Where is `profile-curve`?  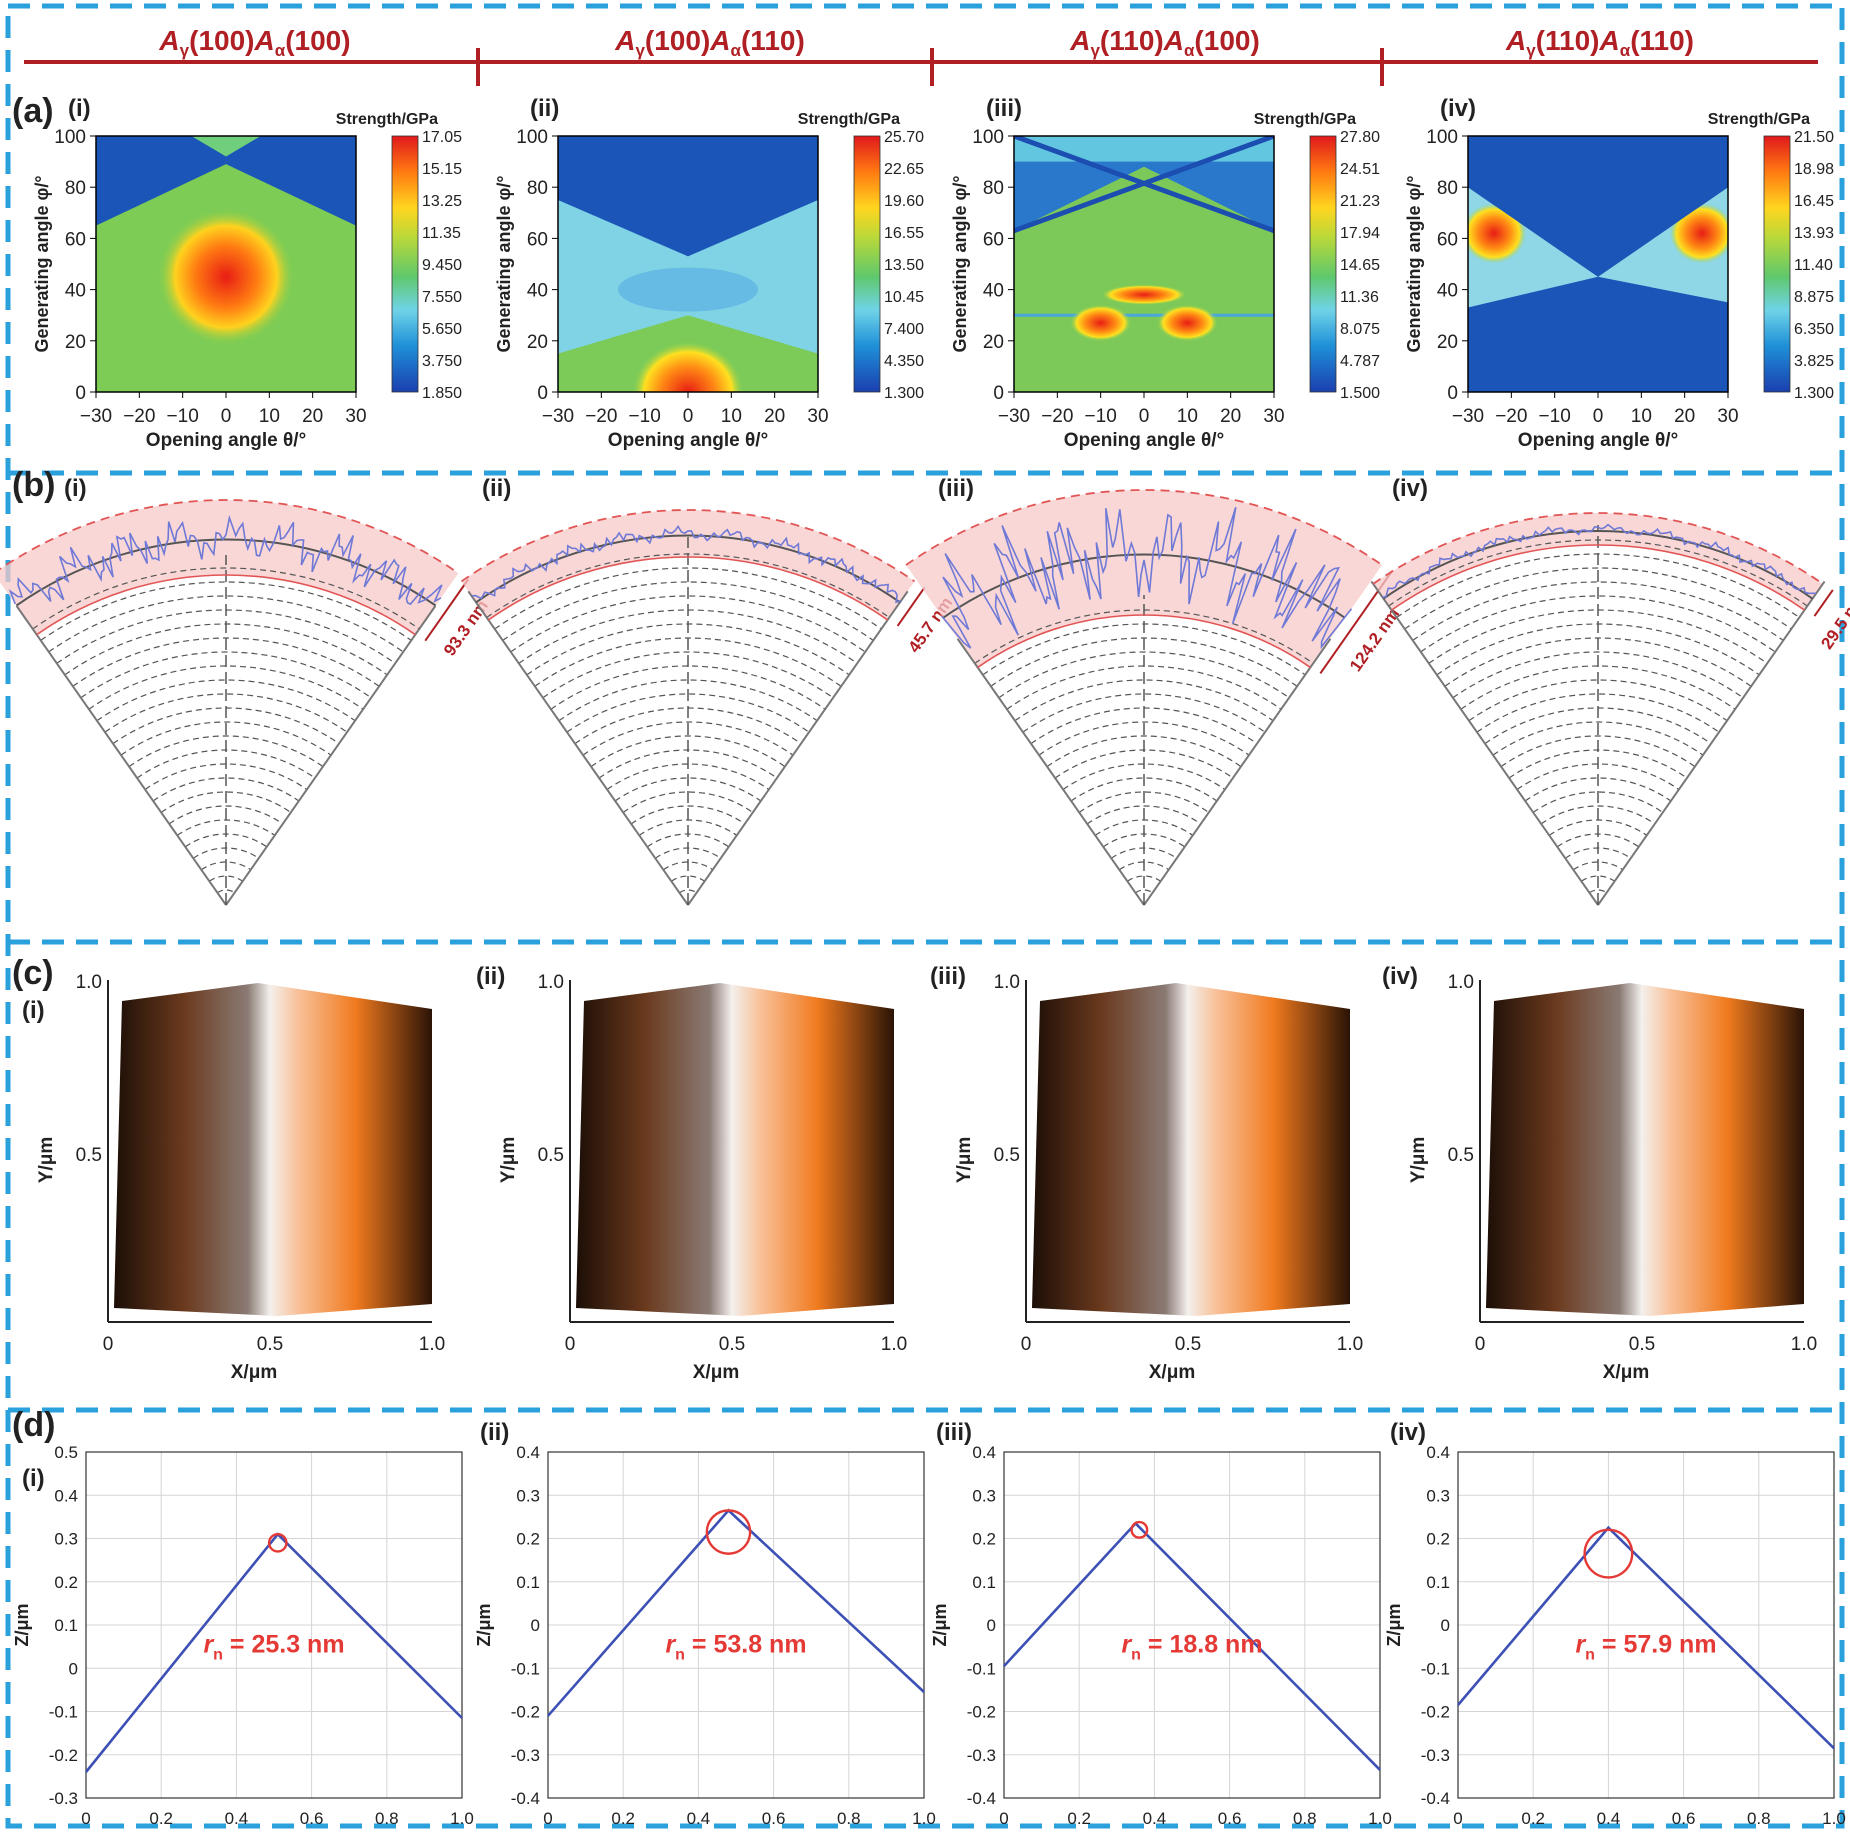 profile-curve is located at coordinates (1646, 1637).